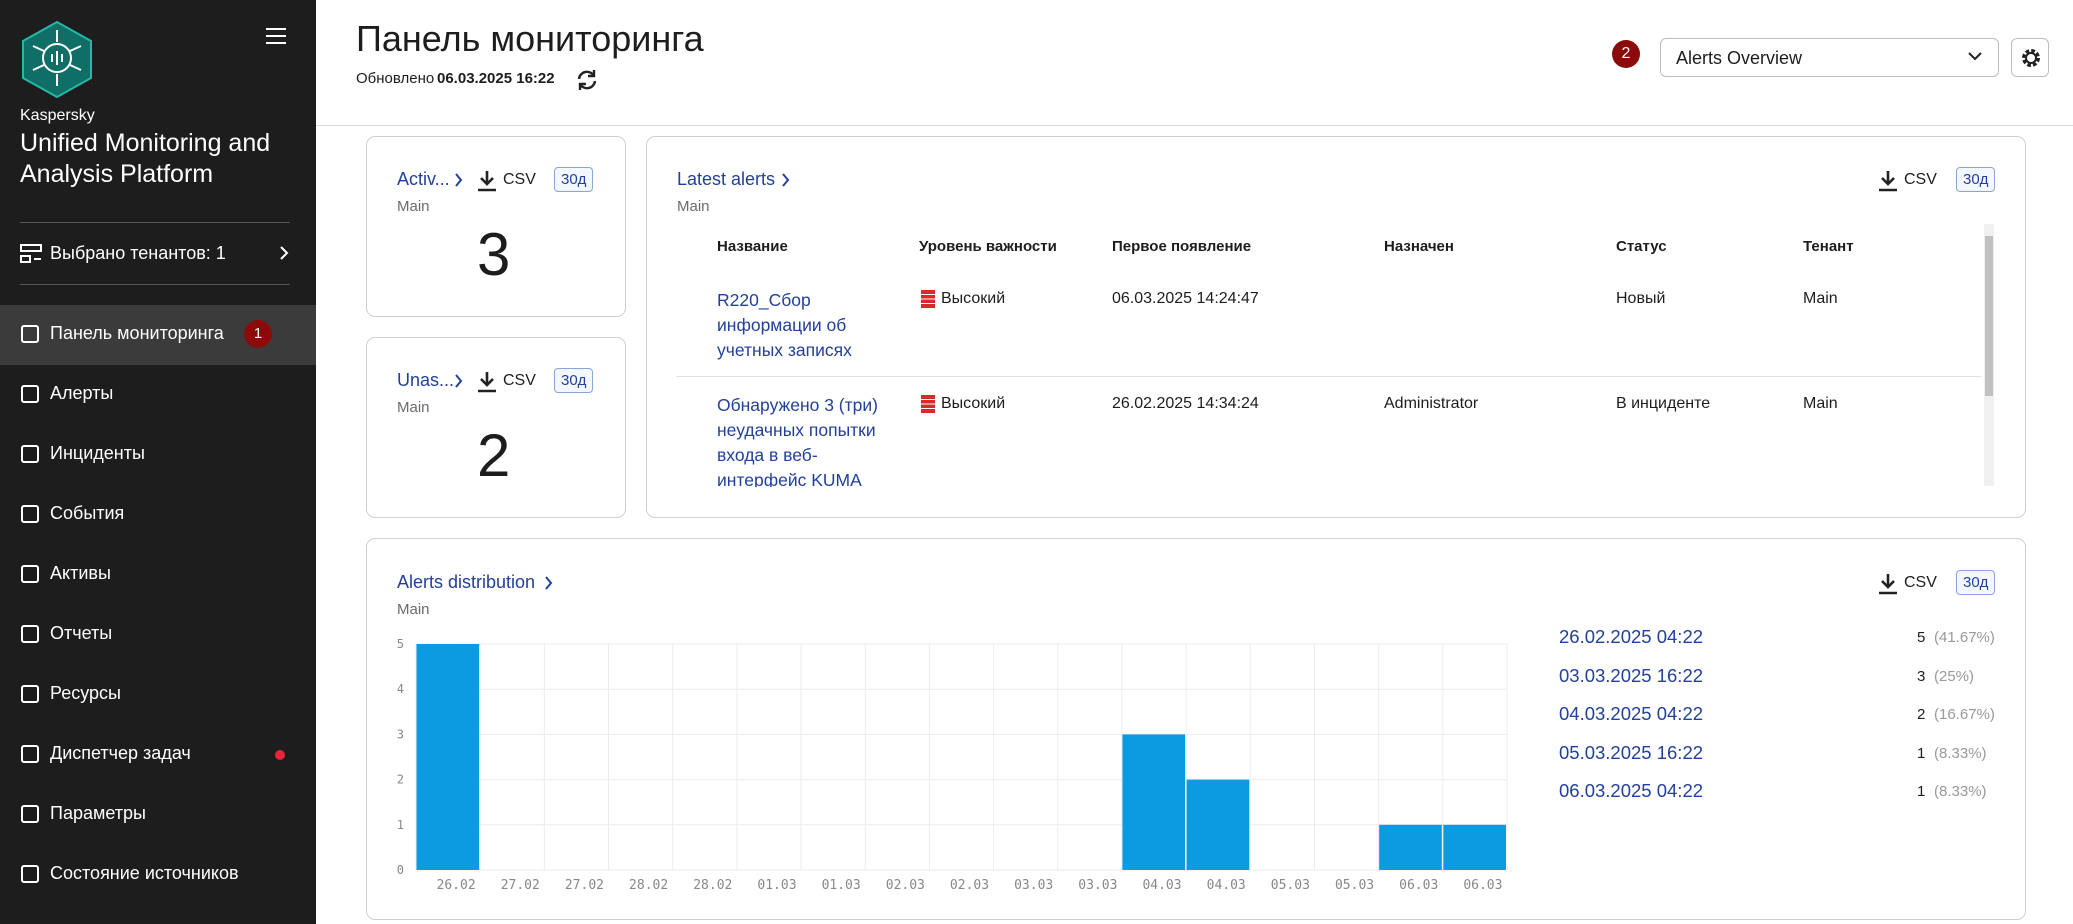 This screenshot has height=924, width=2073. I want to click on nav-item: Инциденты, so click(97, 453).